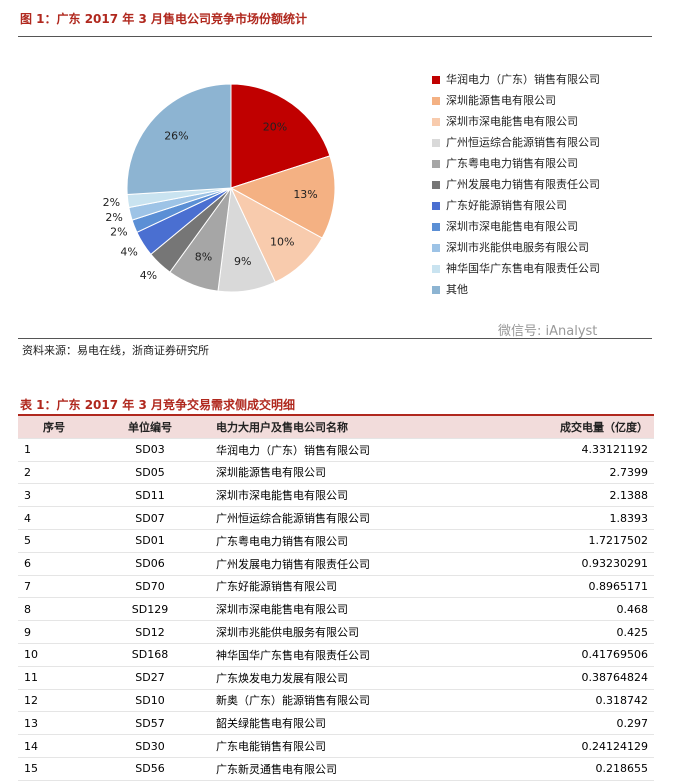 The image size is (676, 781). What do you see at coordinates (54, 701) in the screenshot?
I see `table-cell: 12` at bounding box center [54, 701].